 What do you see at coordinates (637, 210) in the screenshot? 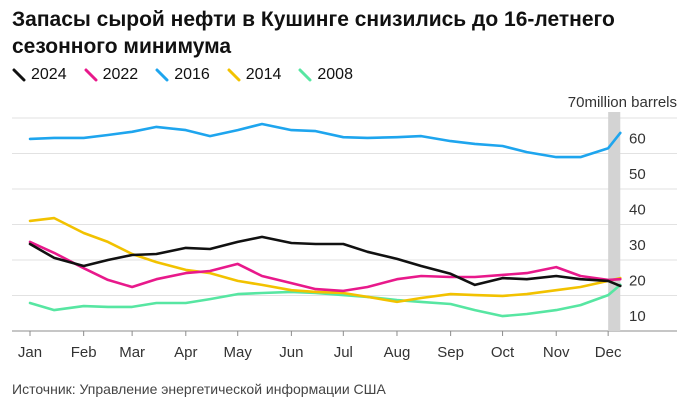
I see `y-tick-label: 40` at bounding box center [637, 210].